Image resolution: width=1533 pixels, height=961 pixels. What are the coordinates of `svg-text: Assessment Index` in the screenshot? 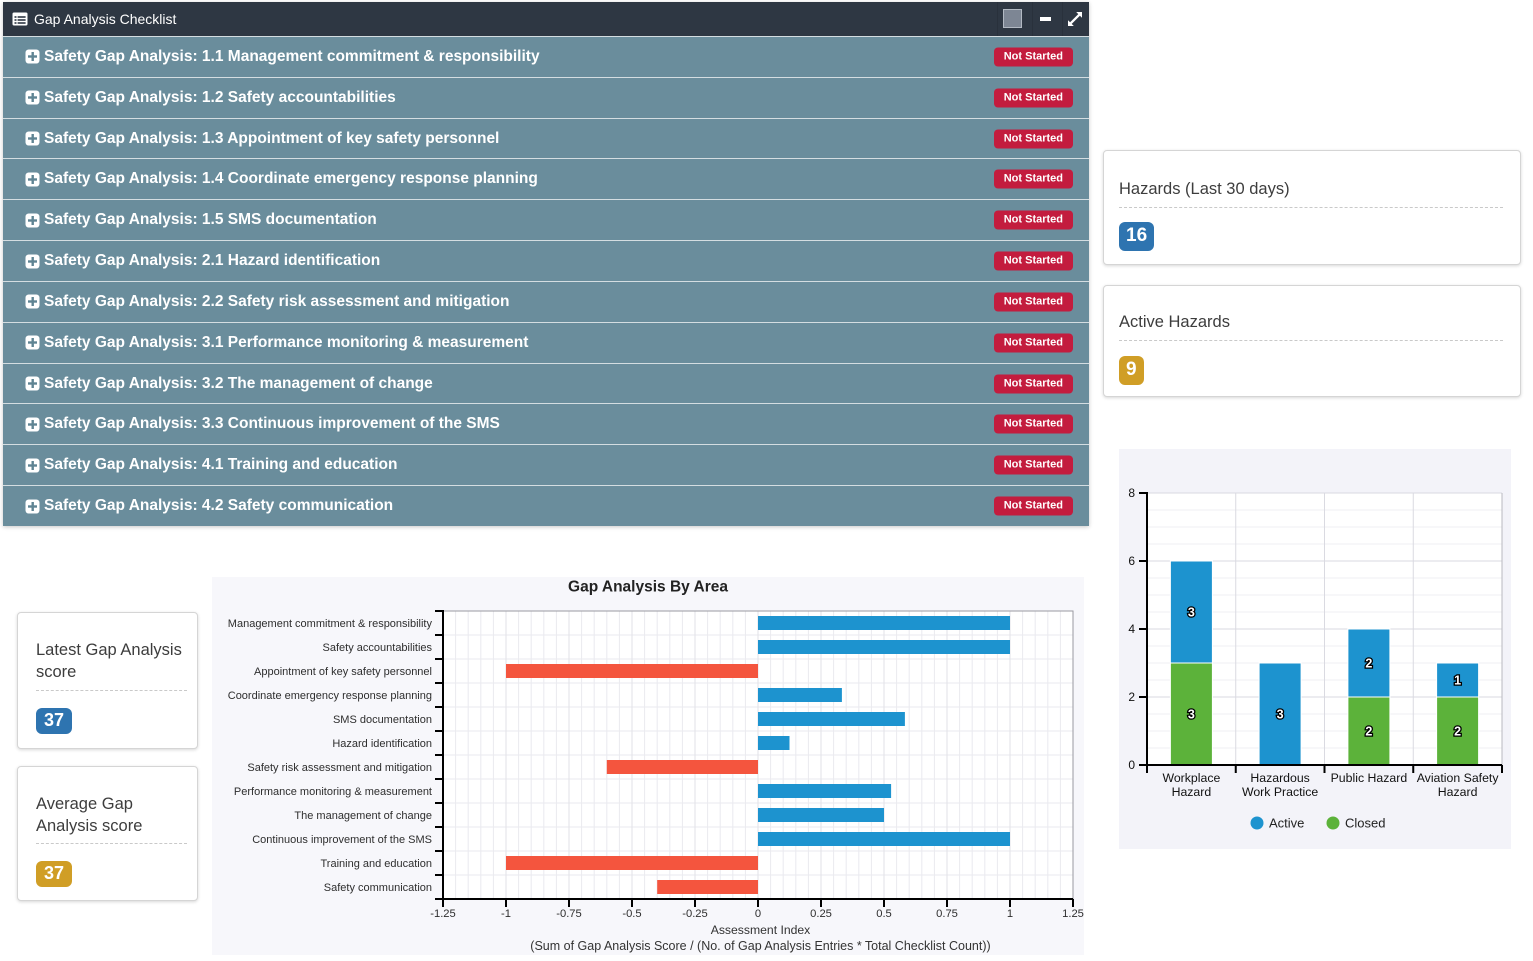 It's located at (761, 930).